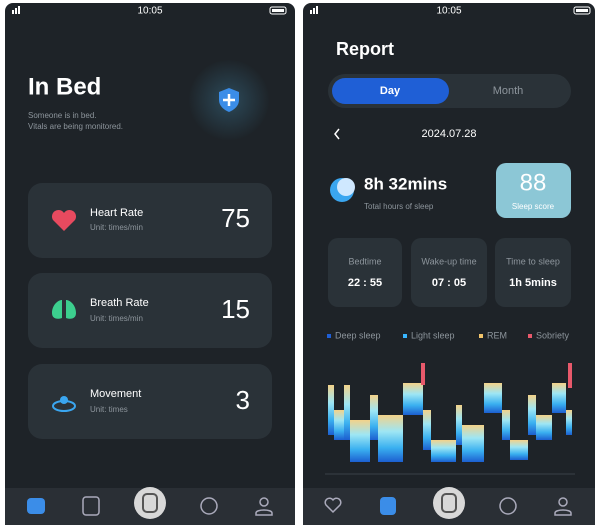  What do you see at coordinates (150, 310) in the screenshot?
I see `metric-card: Breath Rate Unit: times/min 15` at bounding box center [150, 310].